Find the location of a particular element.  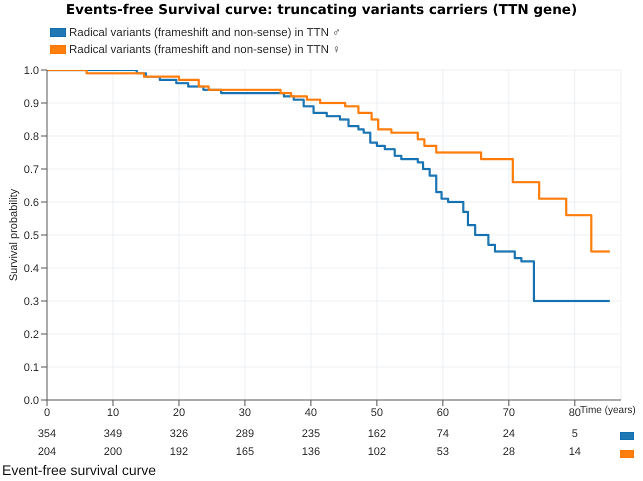

x-tick-label: 20 is located at coordinates (179, 412).